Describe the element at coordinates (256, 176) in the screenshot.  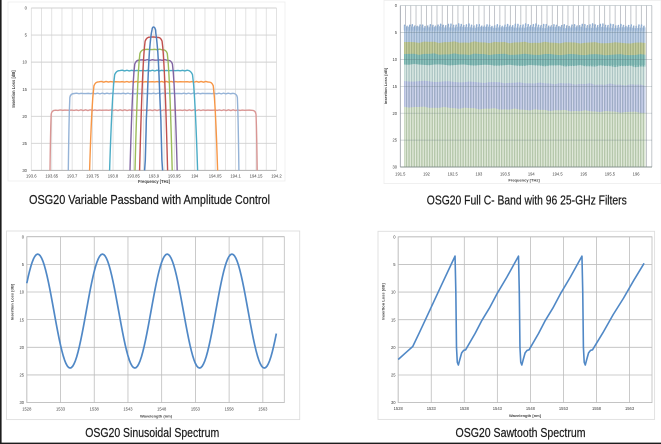
I see `svg-text: 194.15` at that location.